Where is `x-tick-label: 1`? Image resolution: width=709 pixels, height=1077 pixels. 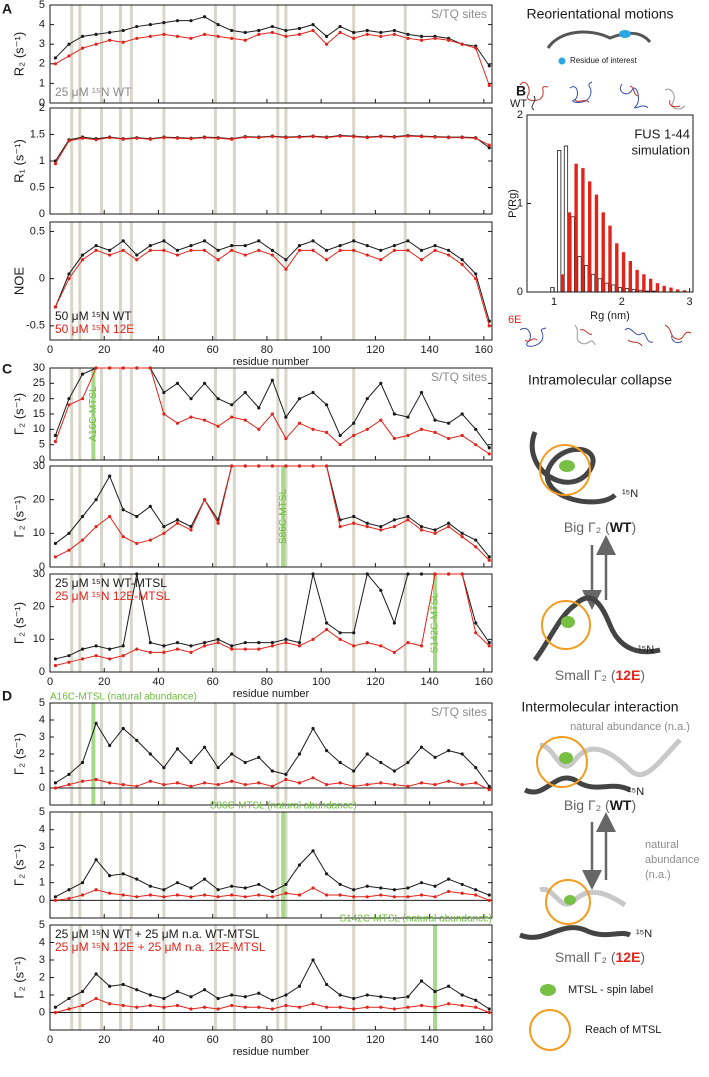
x-tick-label: 1 is located at coordinates (554, 302).